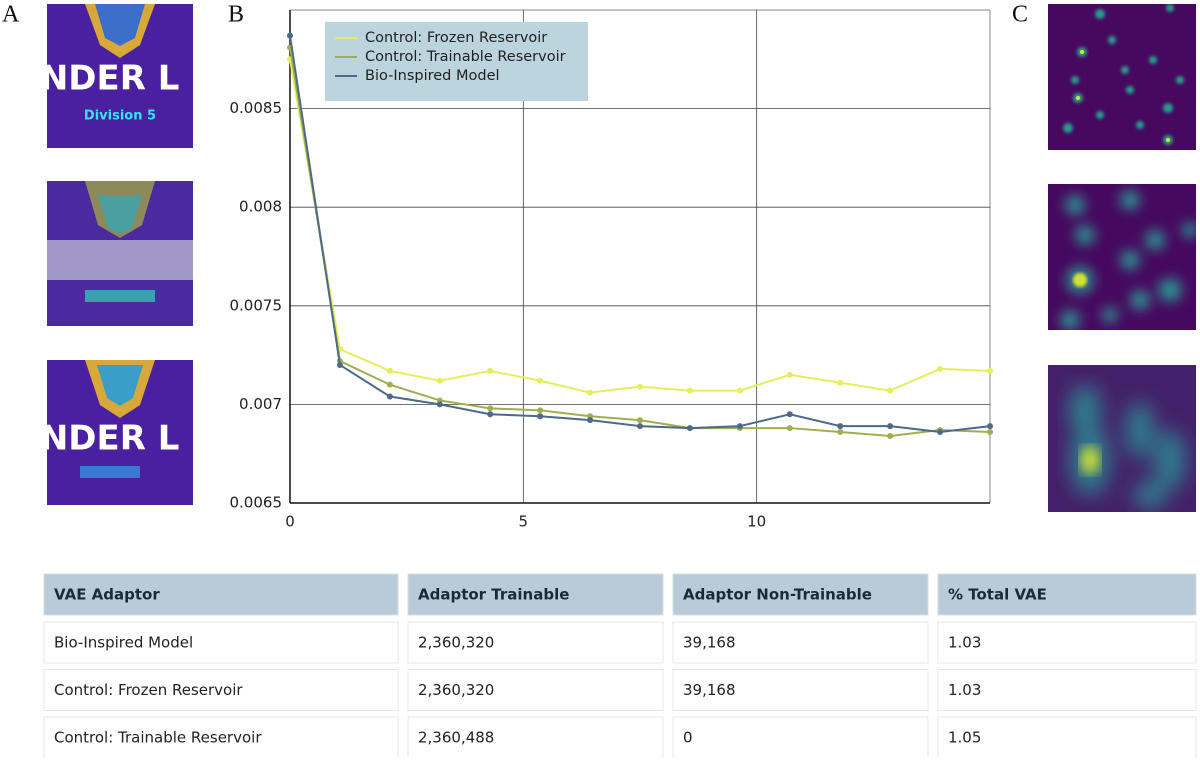  Describe the element at coordinates (256, 503) in the screenshot. I see `y-tick-label: 0.0065` at that location.